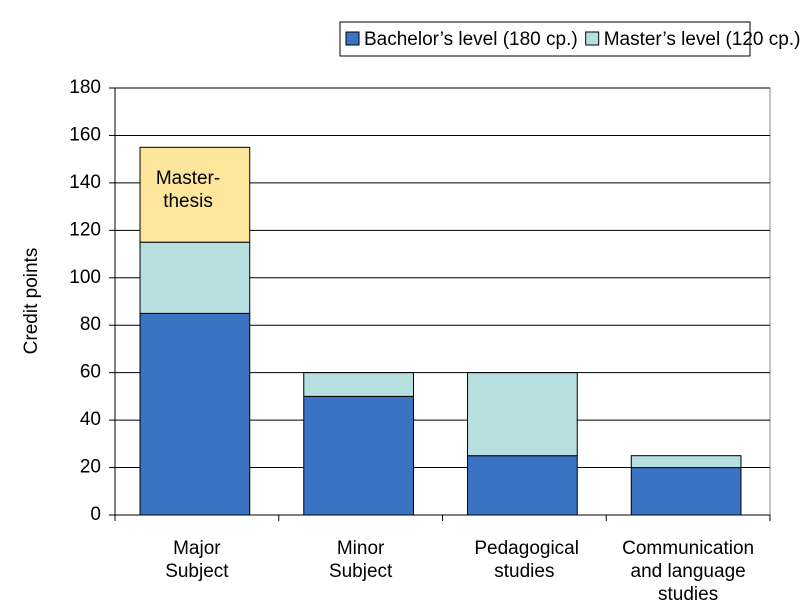 Image resolution: width=807 pixels, height=616 pixels. Describe the element at coordinates (702, 39) in the screenshot. I see `legend-label: Master’s level (120 cp.)` at that location.